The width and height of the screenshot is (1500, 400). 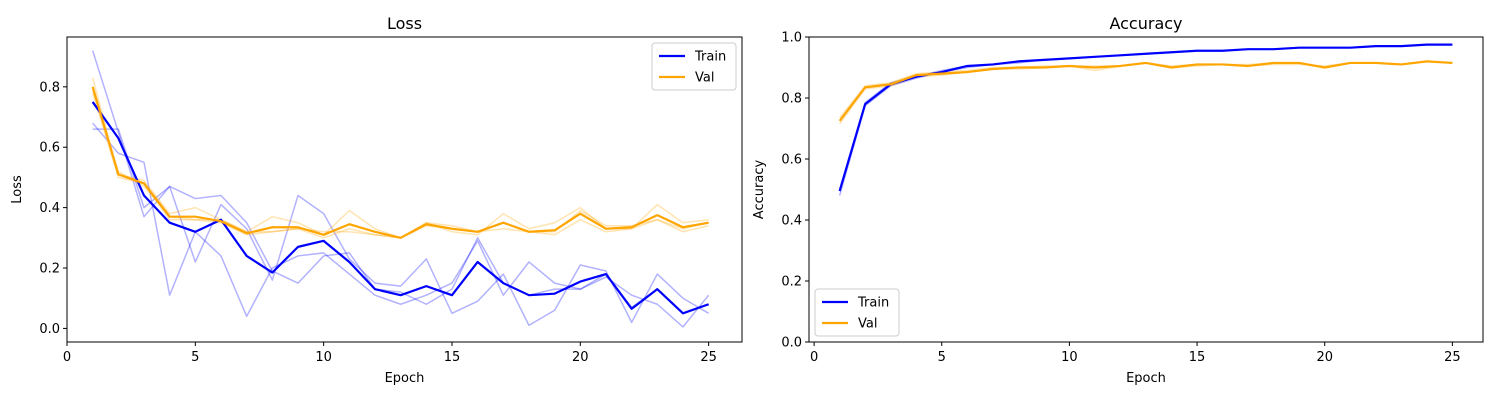 What do you see at coordinates (17, 189) in the screenshot?
I see `loss-y-axis-label: Loss` at bounding box center [17, 189].